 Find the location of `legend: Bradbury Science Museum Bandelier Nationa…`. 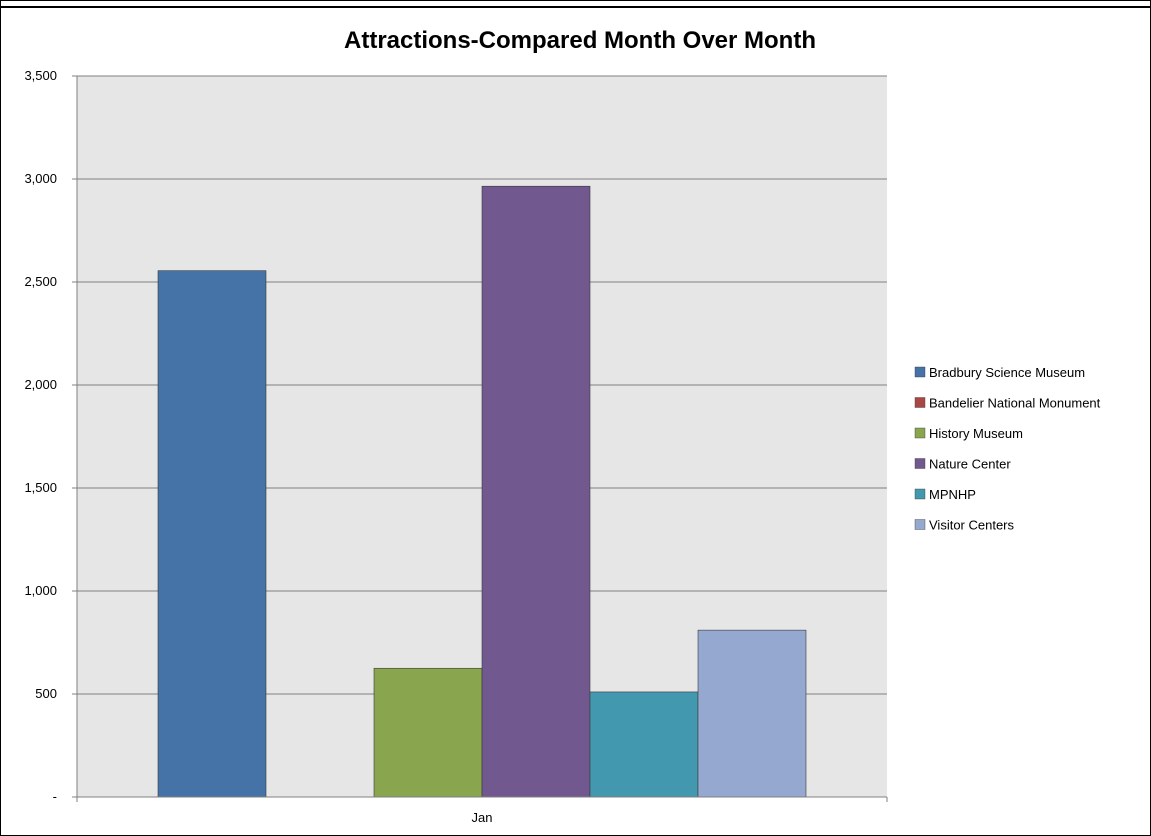

legend: Bradbury Science Museum Bandelier Nationa… is located at coordinates (1007, 449).